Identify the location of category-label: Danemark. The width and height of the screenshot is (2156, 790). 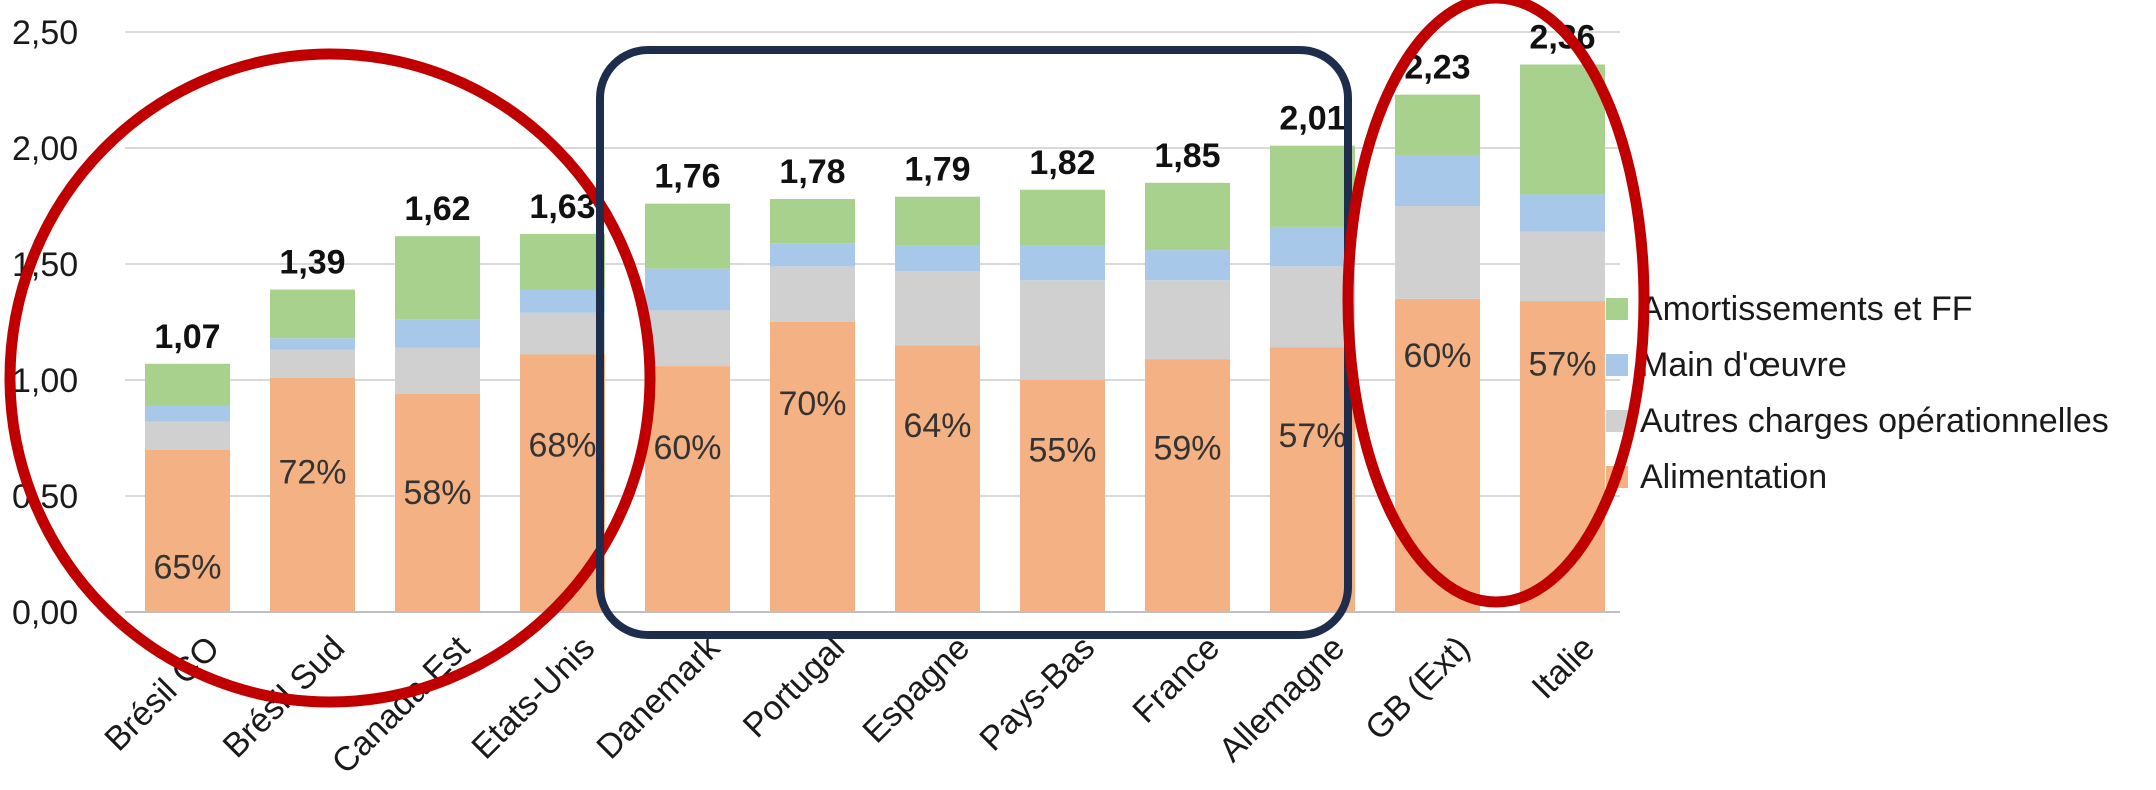
(658, 697).